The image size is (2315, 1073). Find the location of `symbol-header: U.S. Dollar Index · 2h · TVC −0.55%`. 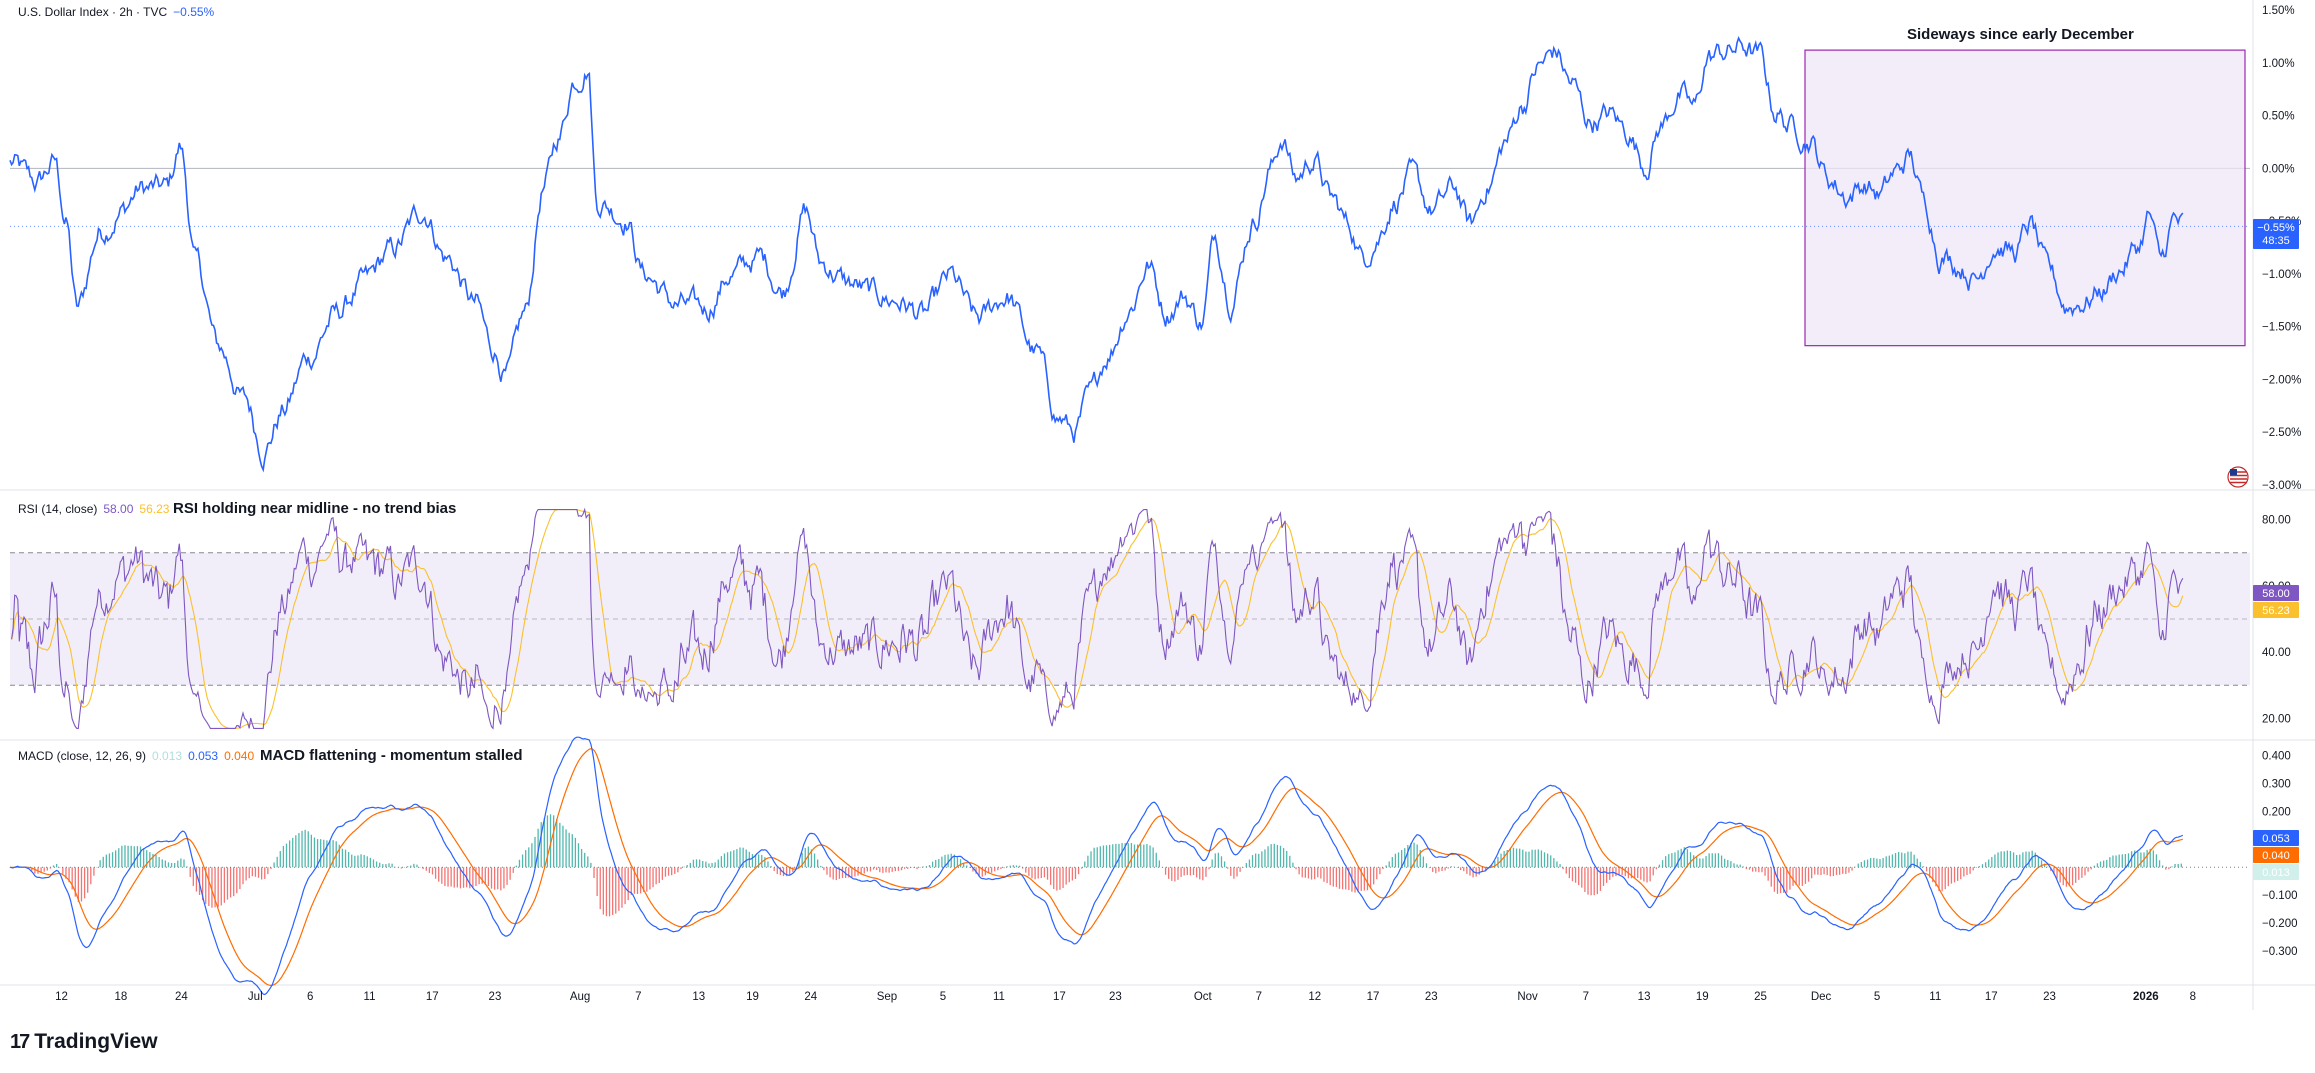

symbol-header: U.S. Dollar Index · 2h · TVC −0.55% is located at coordinates (116, 12).